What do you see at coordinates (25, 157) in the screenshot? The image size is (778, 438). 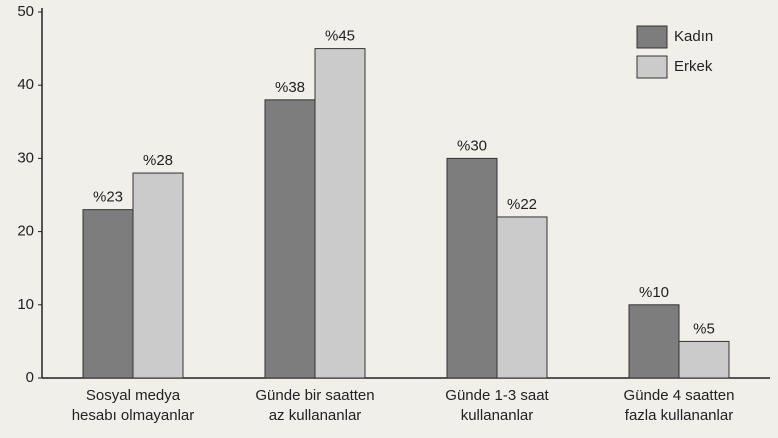 I see `y-tick-label: 30` at bounding box center [25, 157].